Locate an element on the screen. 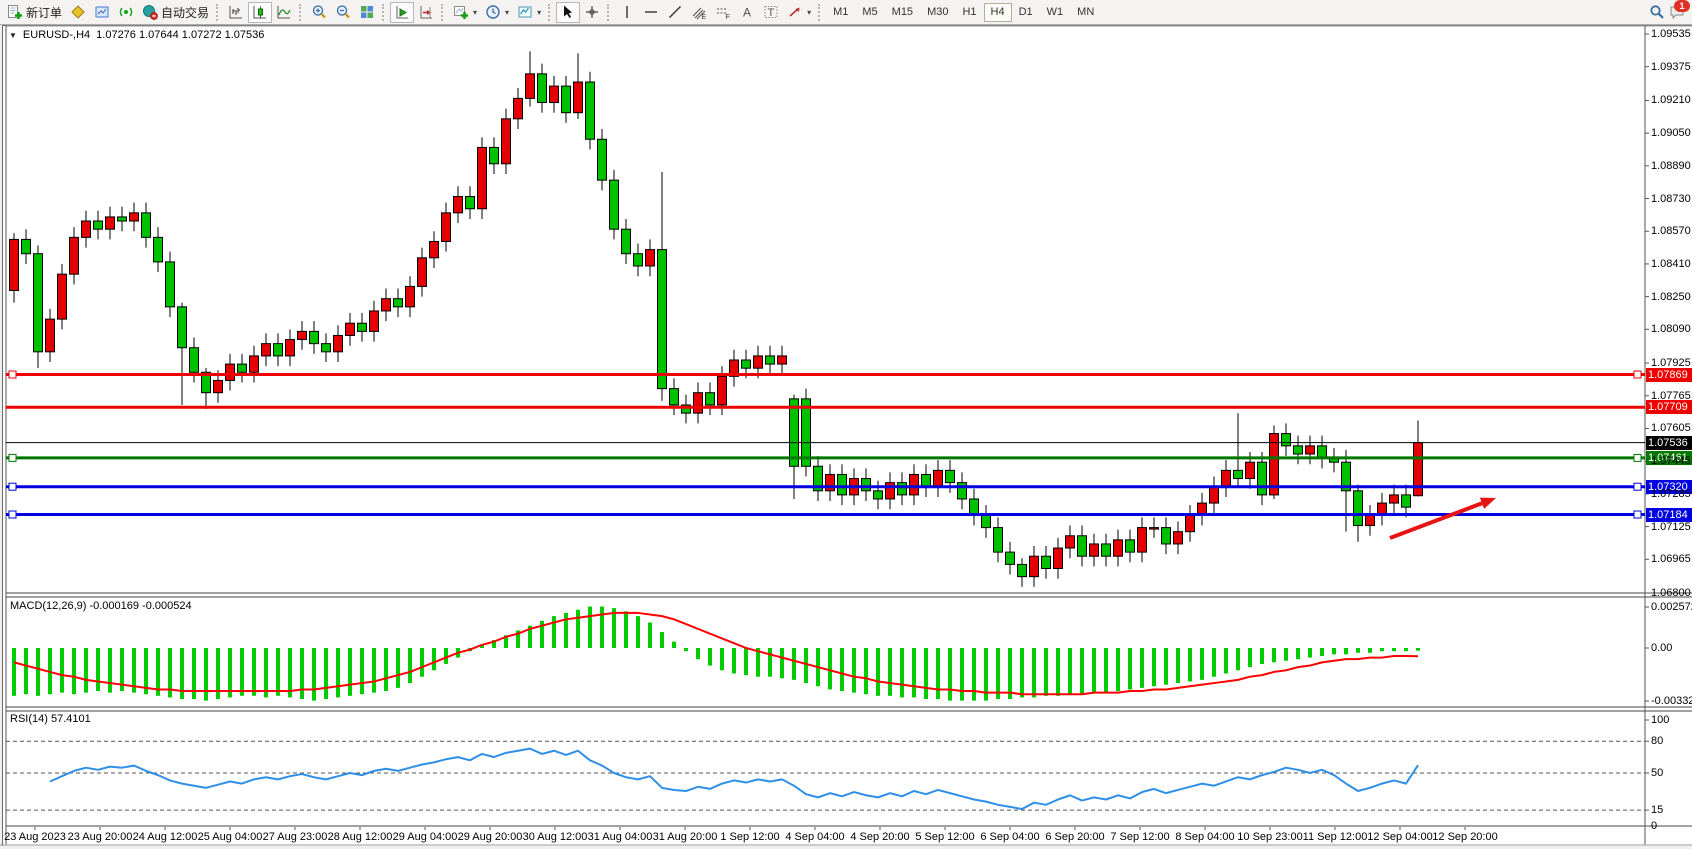  candlestick-chart-icon is located at coordinates (260, 12).